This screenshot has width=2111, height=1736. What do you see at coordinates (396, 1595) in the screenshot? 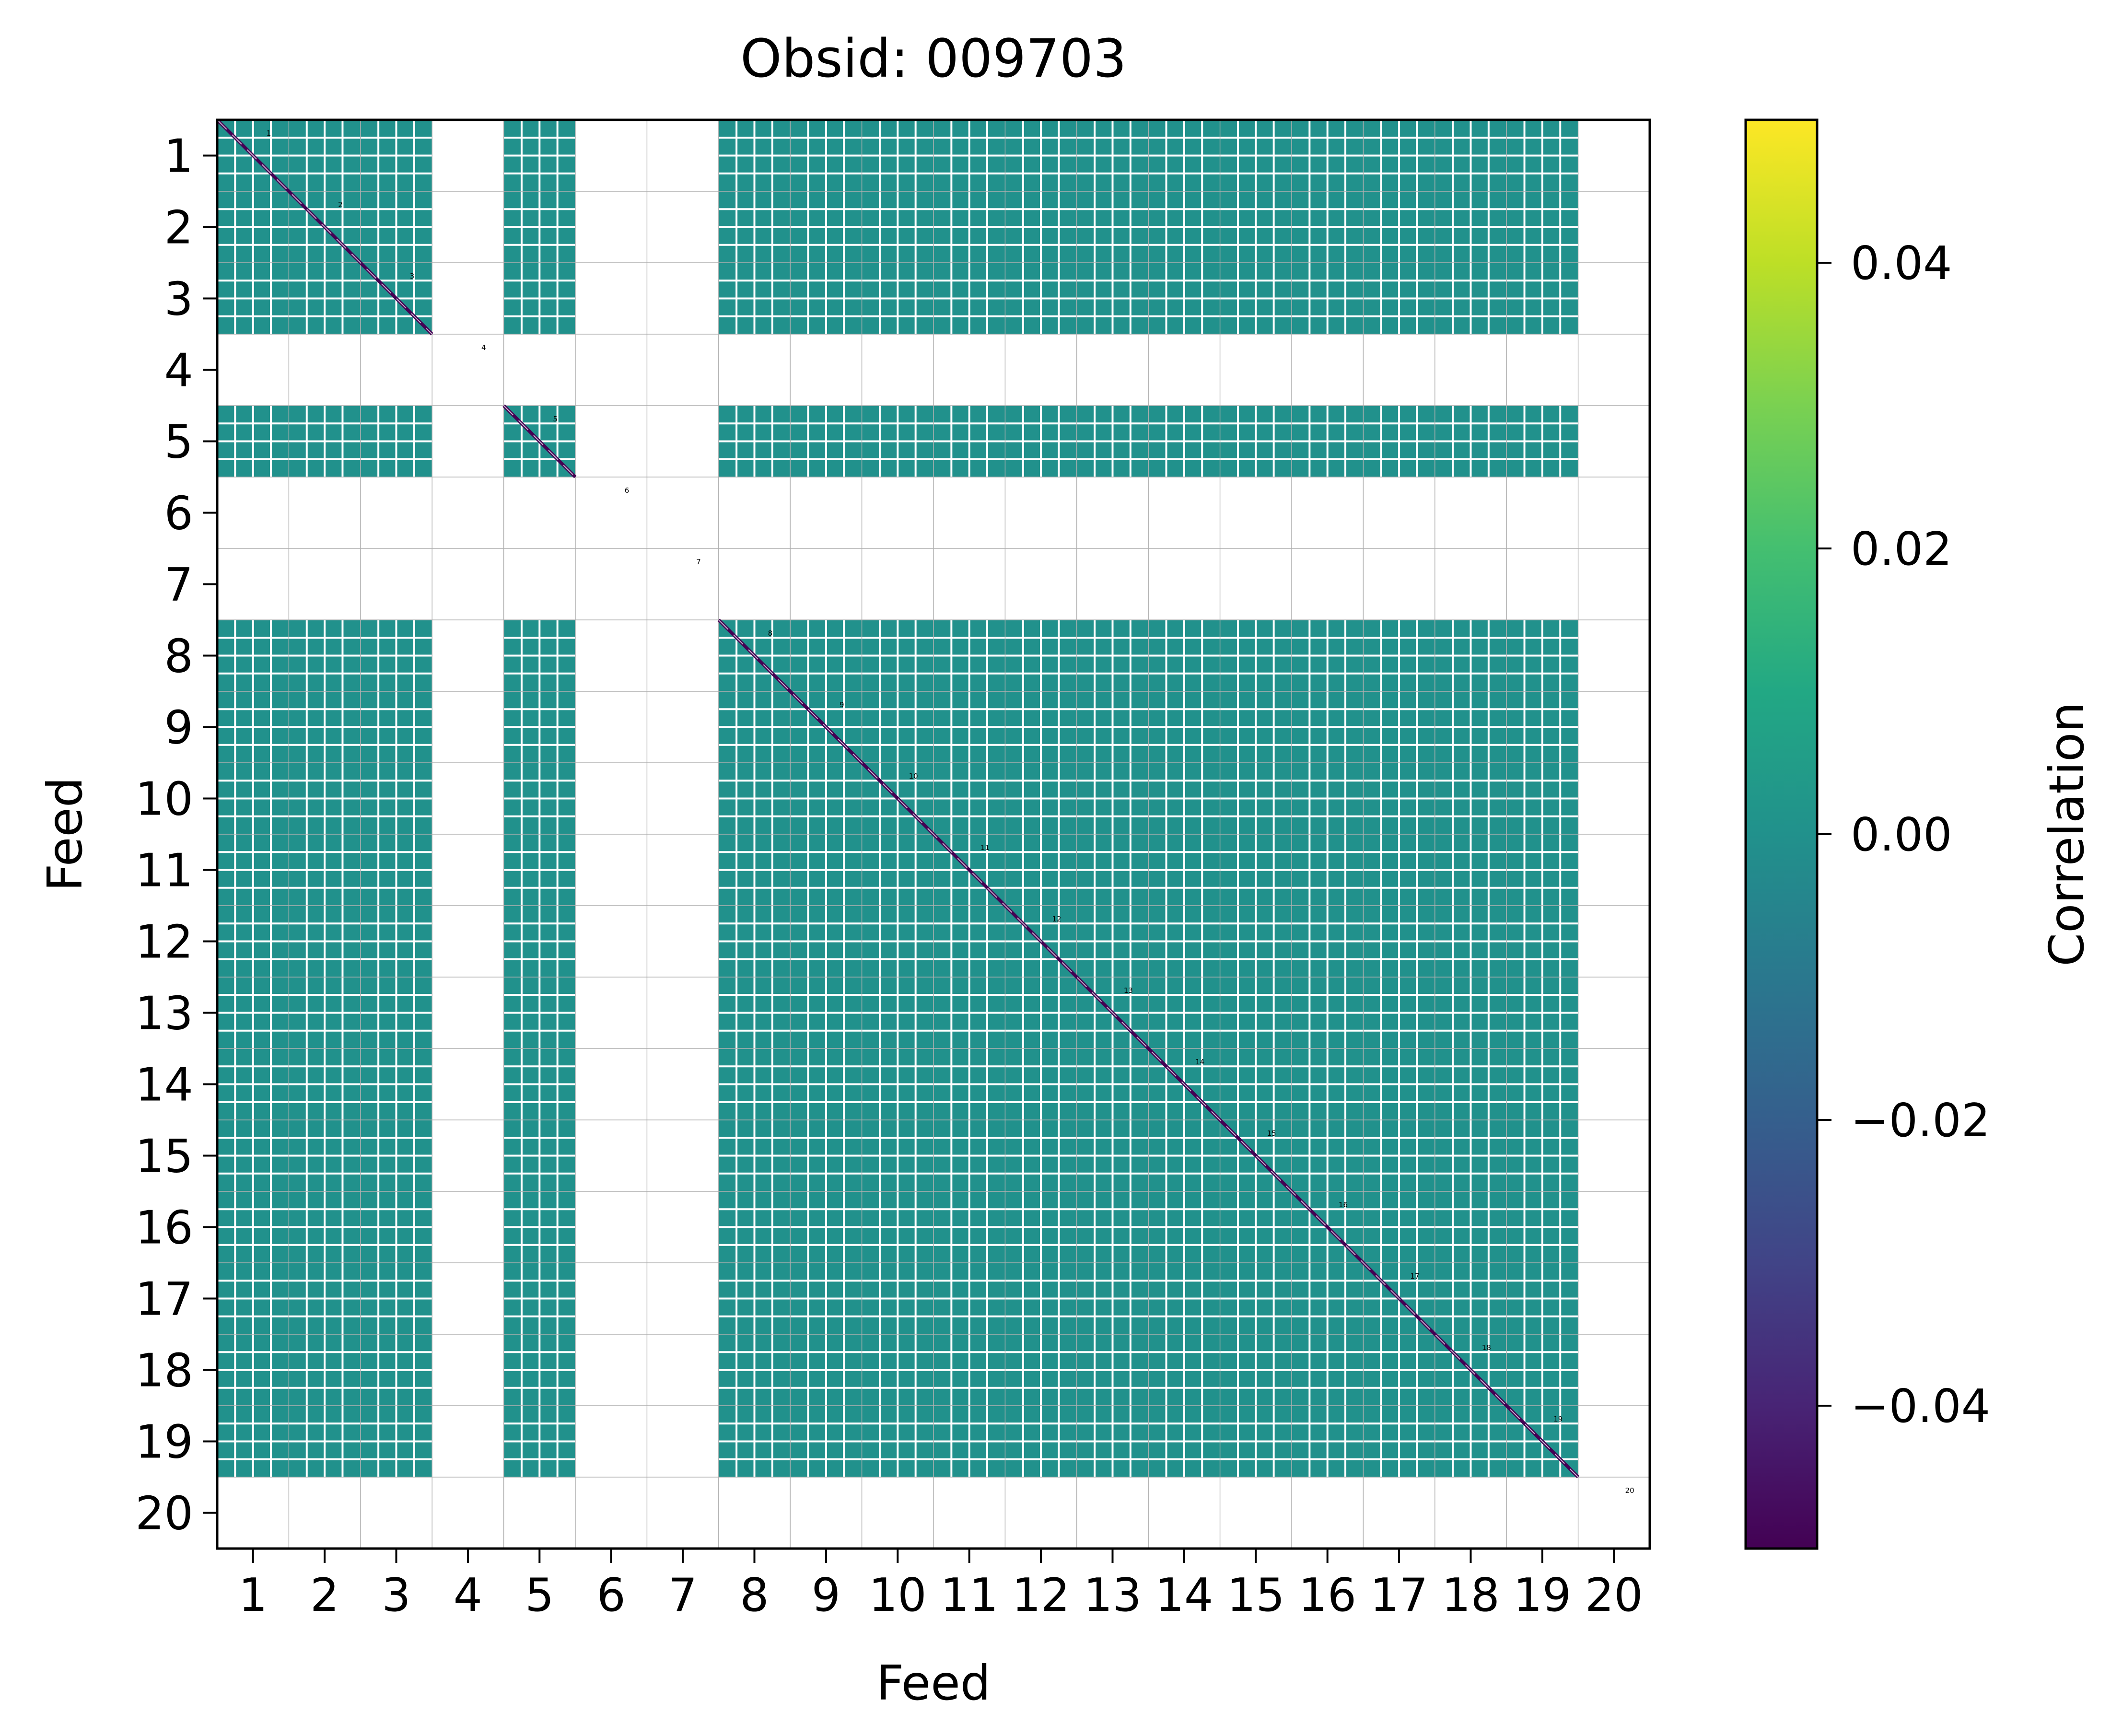
I see `x-tick-label-3: 3` at bounding box center [396, 1595].